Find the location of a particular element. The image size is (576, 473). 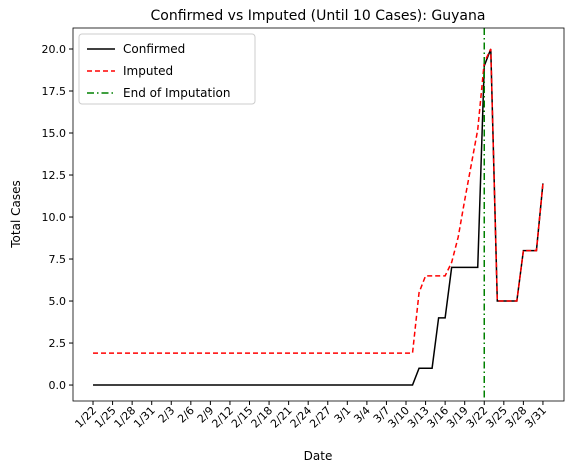

y-tick-label: 17.5 is located at coordinates (54, 91).